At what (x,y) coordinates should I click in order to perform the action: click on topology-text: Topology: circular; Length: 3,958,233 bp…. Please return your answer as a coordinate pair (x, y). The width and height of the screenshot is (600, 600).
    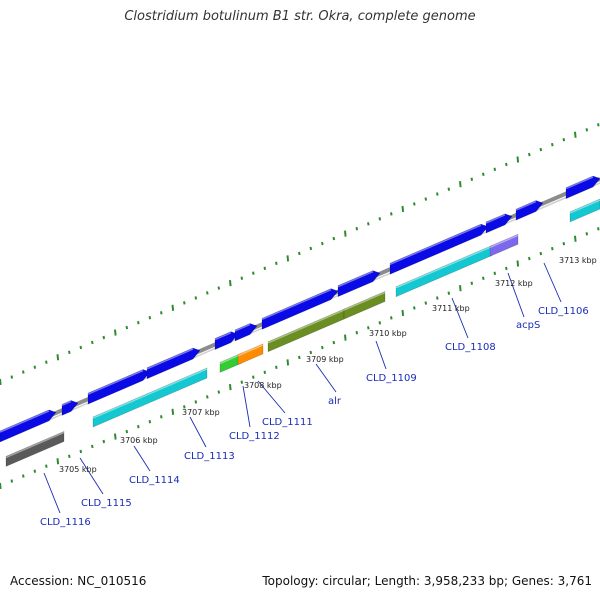
    Looking at the image, I should click on (427, 581).